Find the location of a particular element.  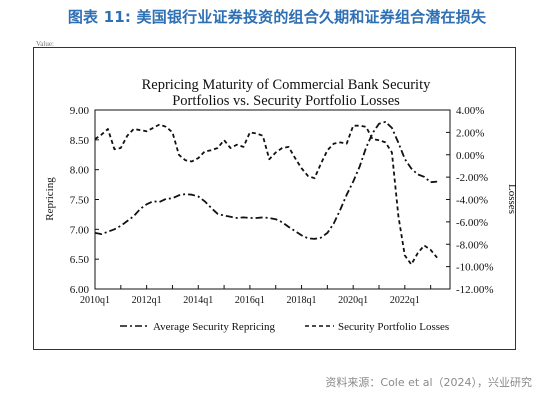

left-tick-label: 8.50 is located at coordinates (80, 141).